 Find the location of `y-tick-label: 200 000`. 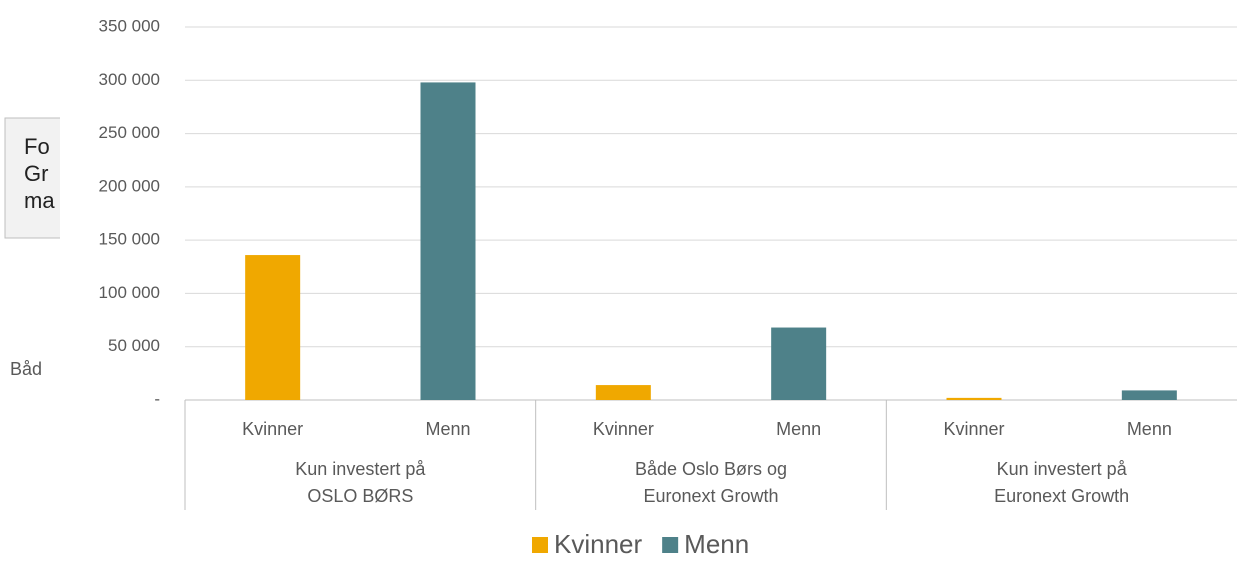

y-tick-label: 200 000 is located at coordinates (129, 185).